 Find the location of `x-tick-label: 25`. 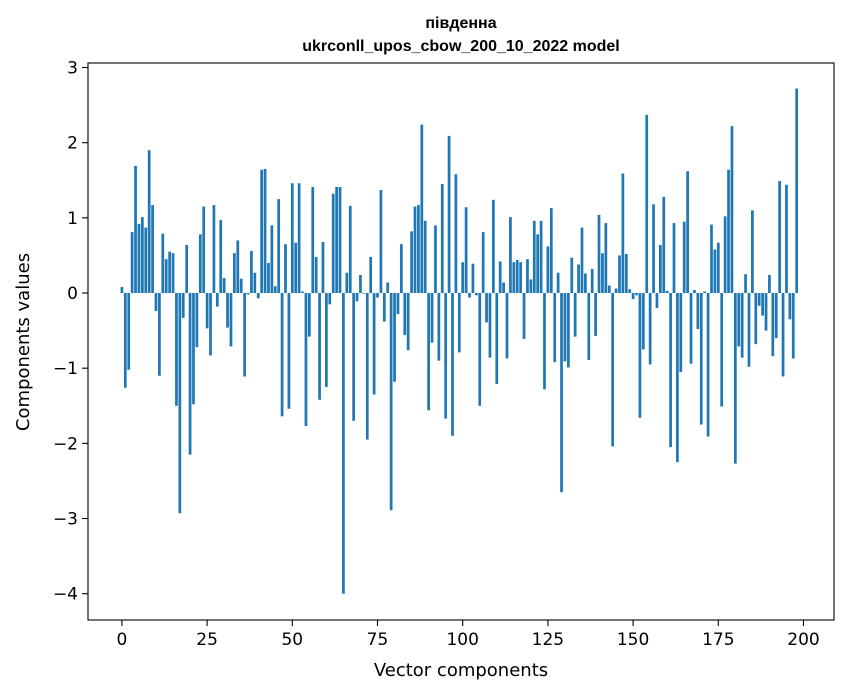

x-tick-label: 25 is located at coordinates (207, 640).